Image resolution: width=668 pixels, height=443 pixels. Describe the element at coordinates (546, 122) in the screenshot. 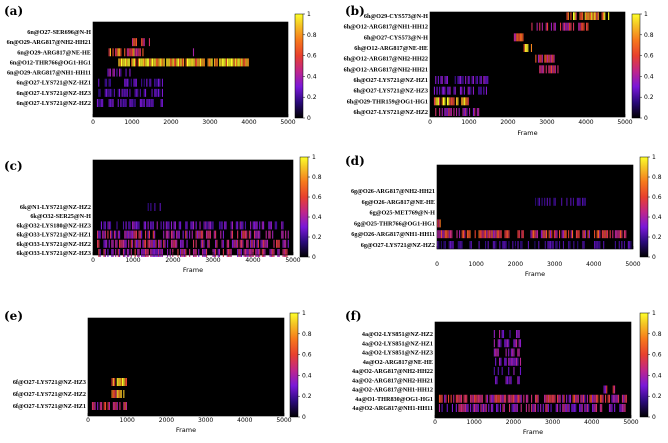

I see `x-tick-label: 3000` at that location.